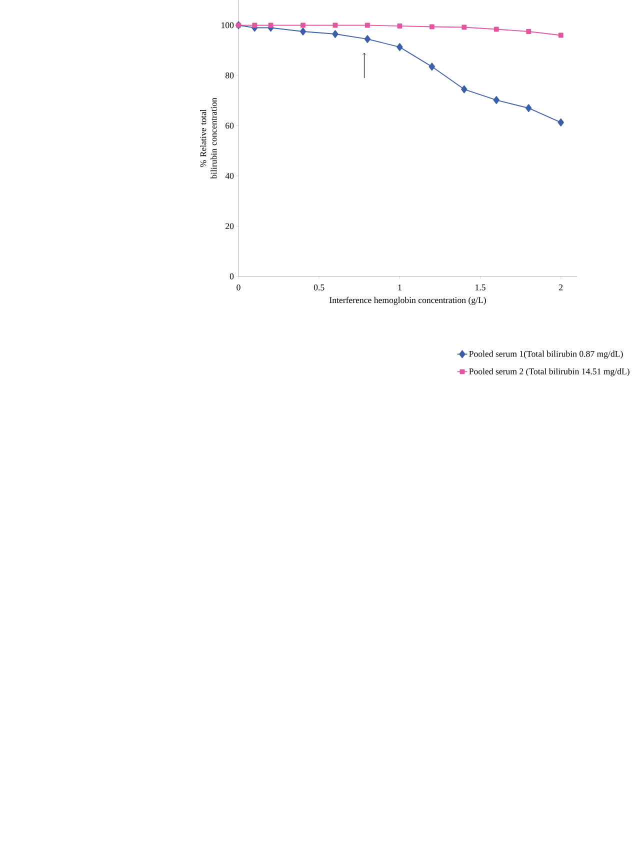 This screenshot has width=633, height=844. What do you see at coordinates (319, 287) in the screenshot?
I see `x-tick-label: 0.5` at bounding box center [319, 287].